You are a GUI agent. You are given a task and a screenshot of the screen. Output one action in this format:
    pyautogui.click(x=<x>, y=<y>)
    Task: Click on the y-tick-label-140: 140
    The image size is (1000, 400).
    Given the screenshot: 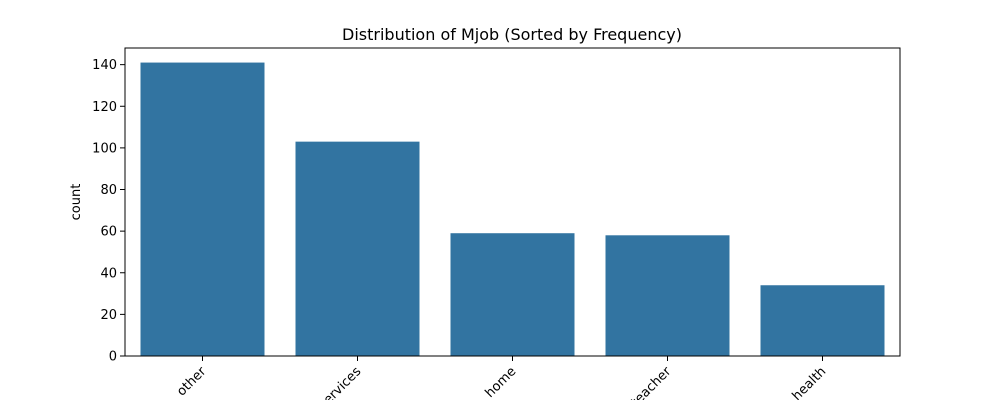 What is the action you would take?
    pyautogui.click(x=104, y=65)
    